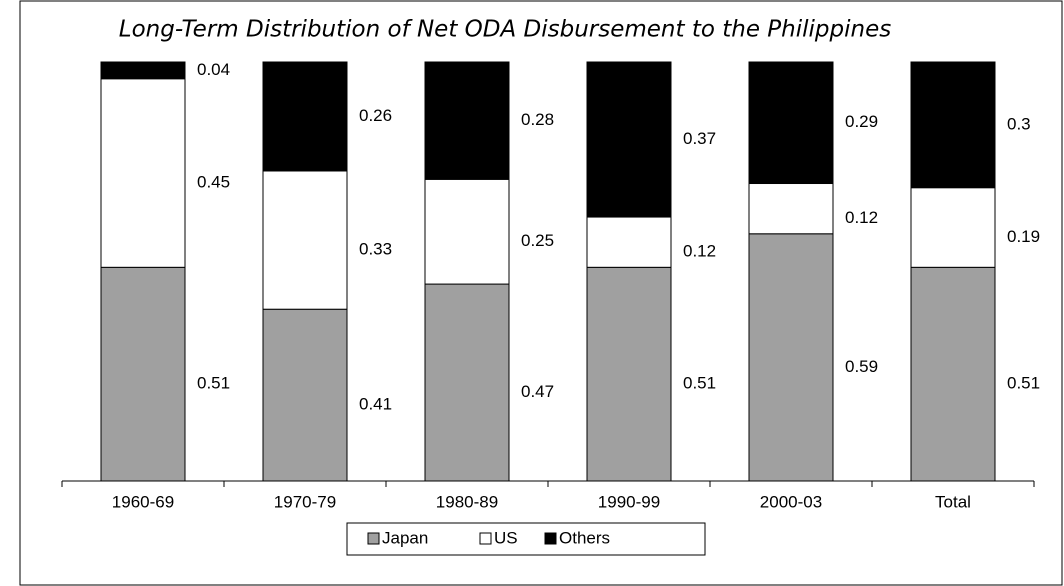  What do you see at coordinates (213, 182) in the screenshot?
I see `data-label: 0.45` at bounding box center [213, 182].